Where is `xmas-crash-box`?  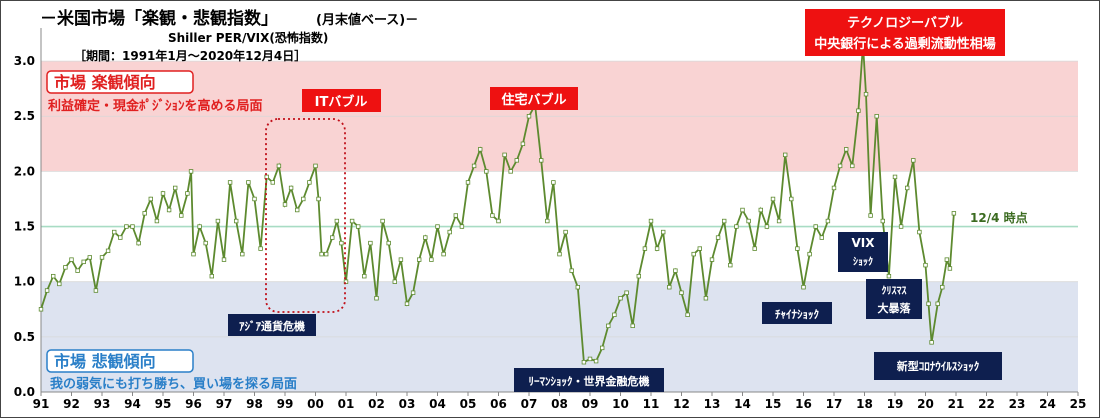
xmas-crash-box is located at coordinates (894, 299).